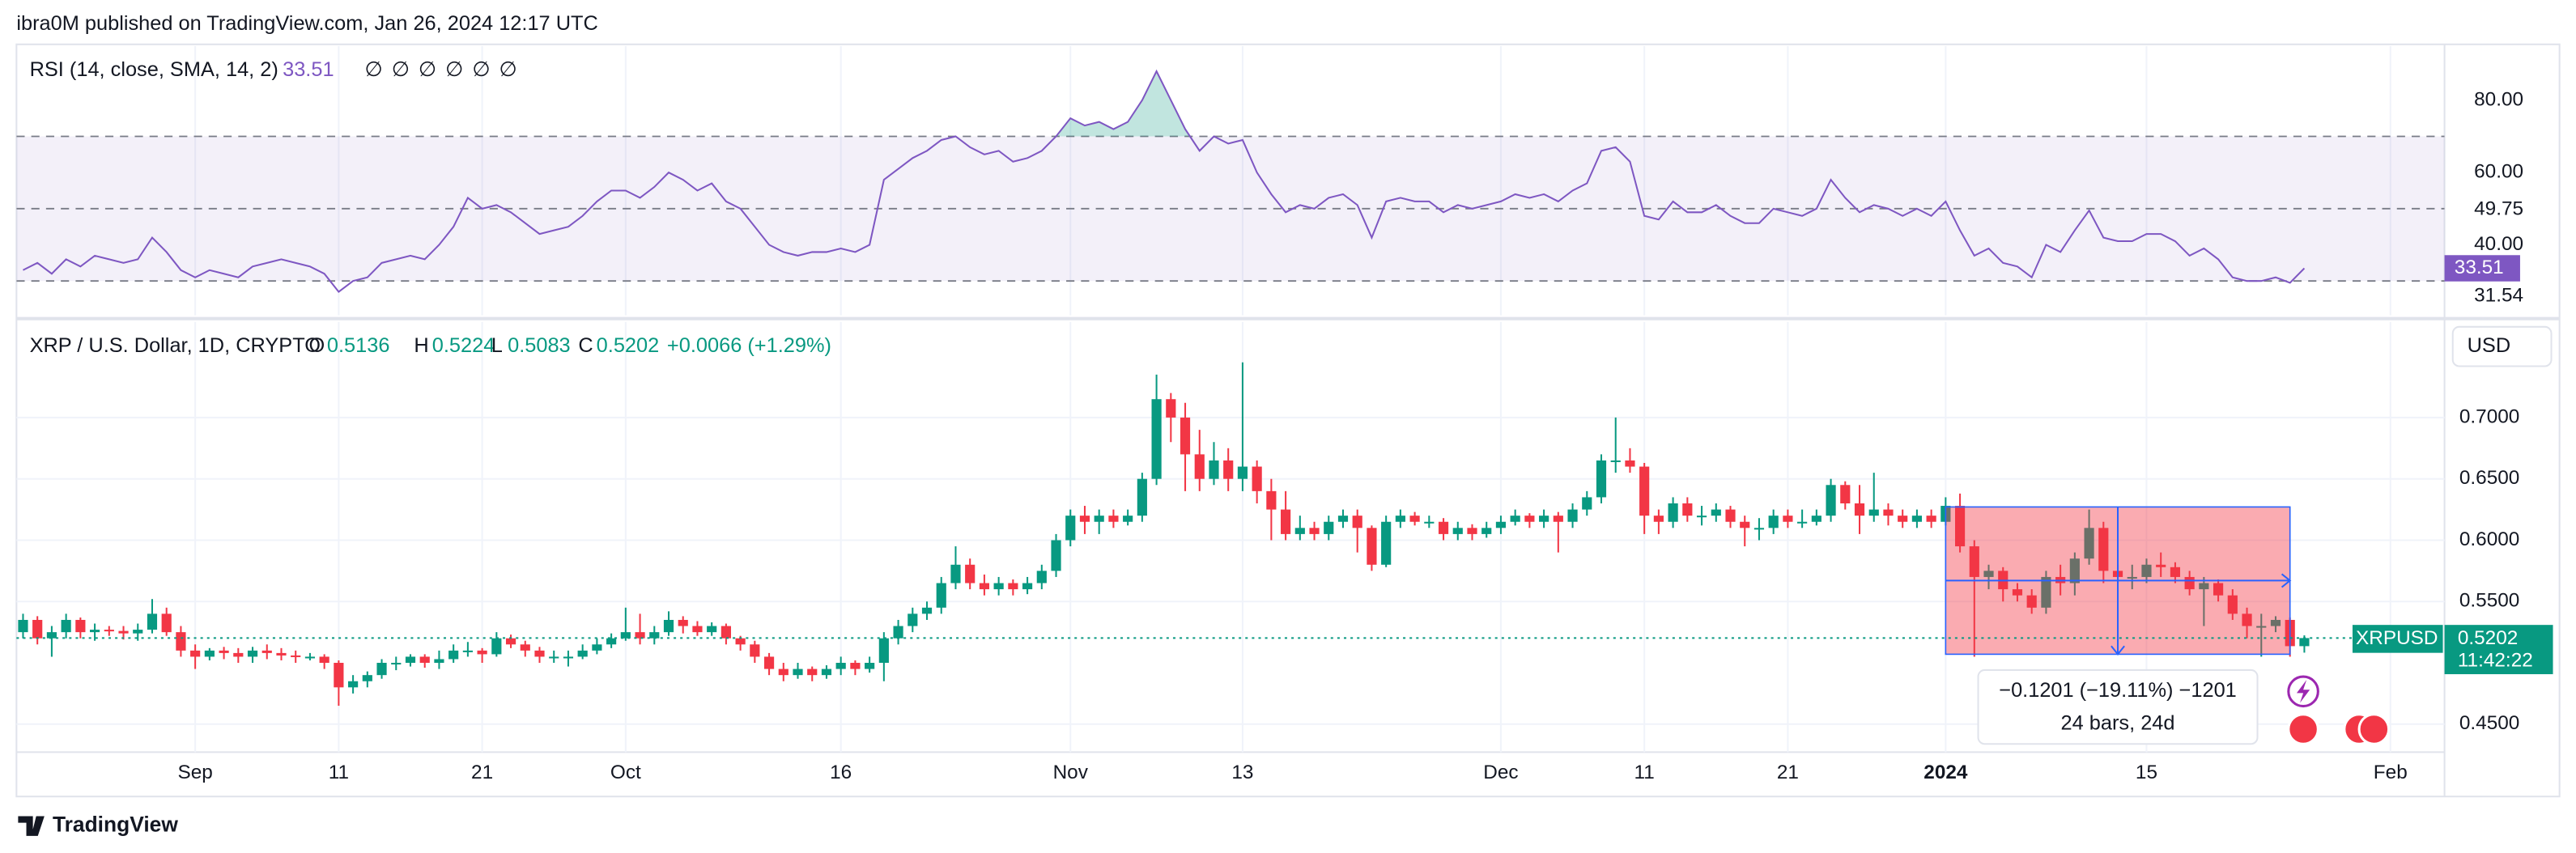  I want to click on open-value: 0.5136, so click(358, 345).